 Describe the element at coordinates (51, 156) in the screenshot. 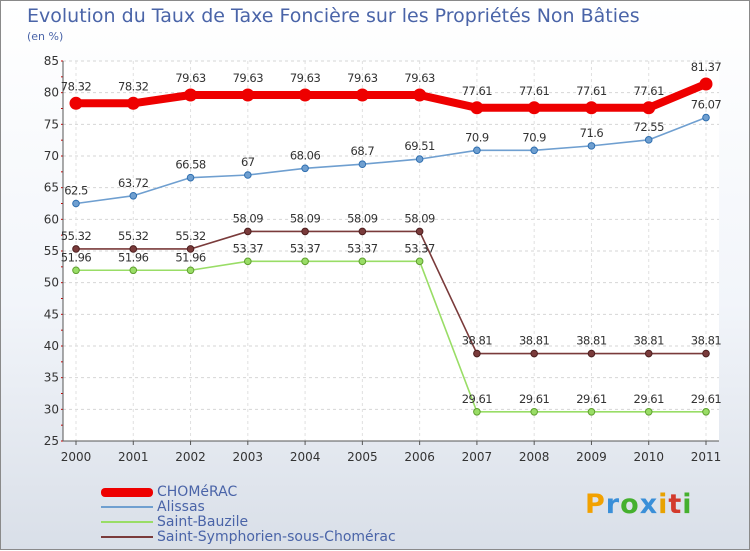

I see `y-tick-label: 70` at that location.